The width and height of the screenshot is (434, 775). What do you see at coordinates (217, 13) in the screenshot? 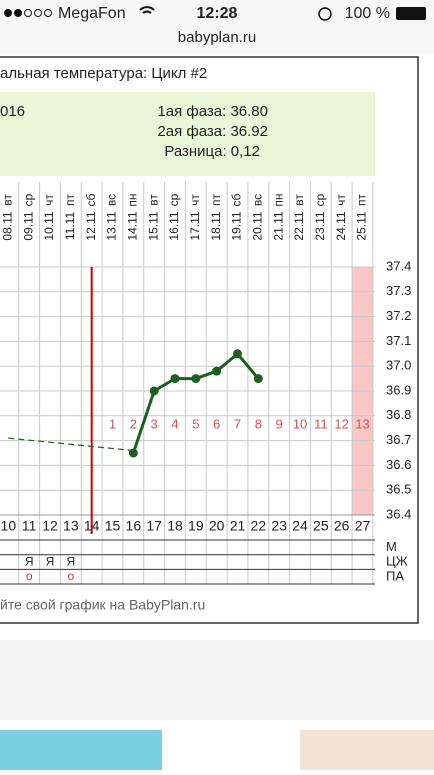
I see `time: 12:28` at bounding box center [217, 13].